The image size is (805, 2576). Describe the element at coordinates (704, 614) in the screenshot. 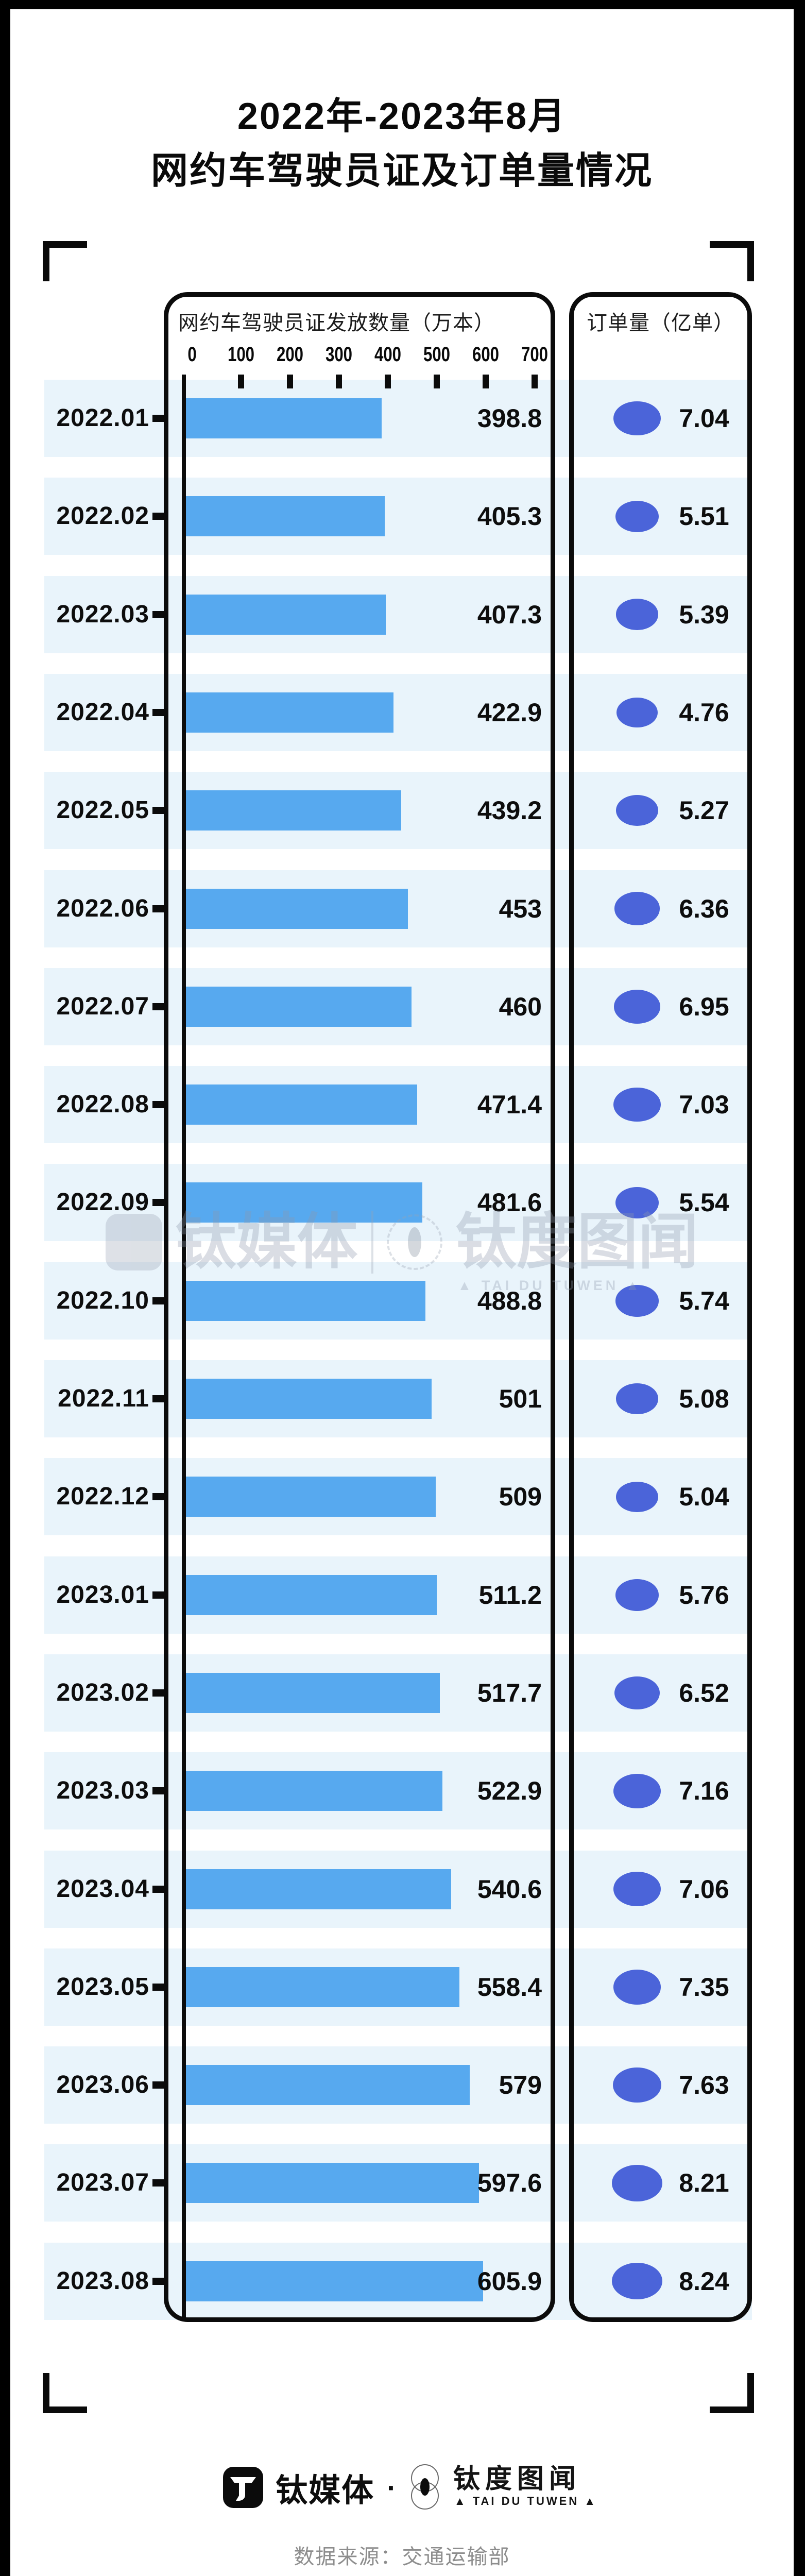

I see `orders-value-label: 5.39` at that location.